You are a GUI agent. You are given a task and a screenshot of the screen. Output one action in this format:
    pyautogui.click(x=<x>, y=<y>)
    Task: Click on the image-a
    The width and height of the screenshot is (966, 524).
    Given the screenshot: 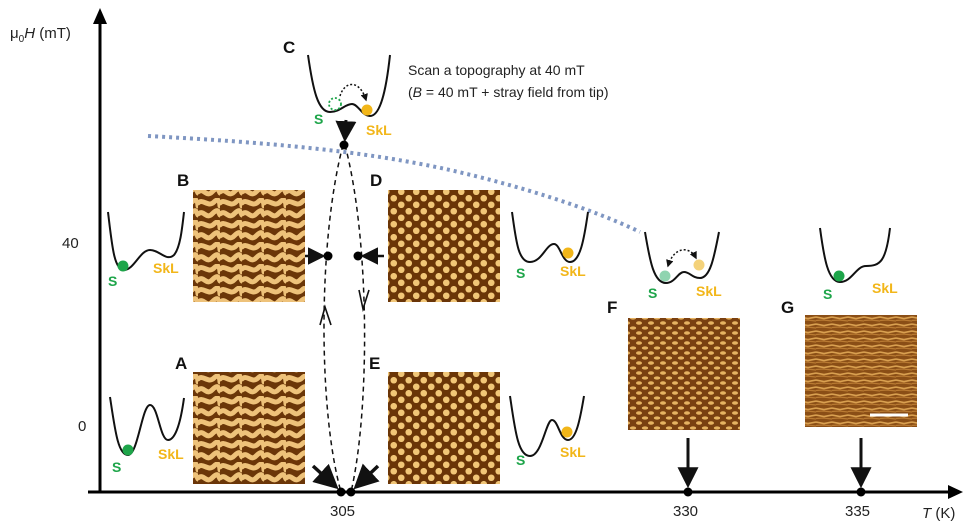 What is the action you would take?
    pyautogui.click(x=249, y=428)
    